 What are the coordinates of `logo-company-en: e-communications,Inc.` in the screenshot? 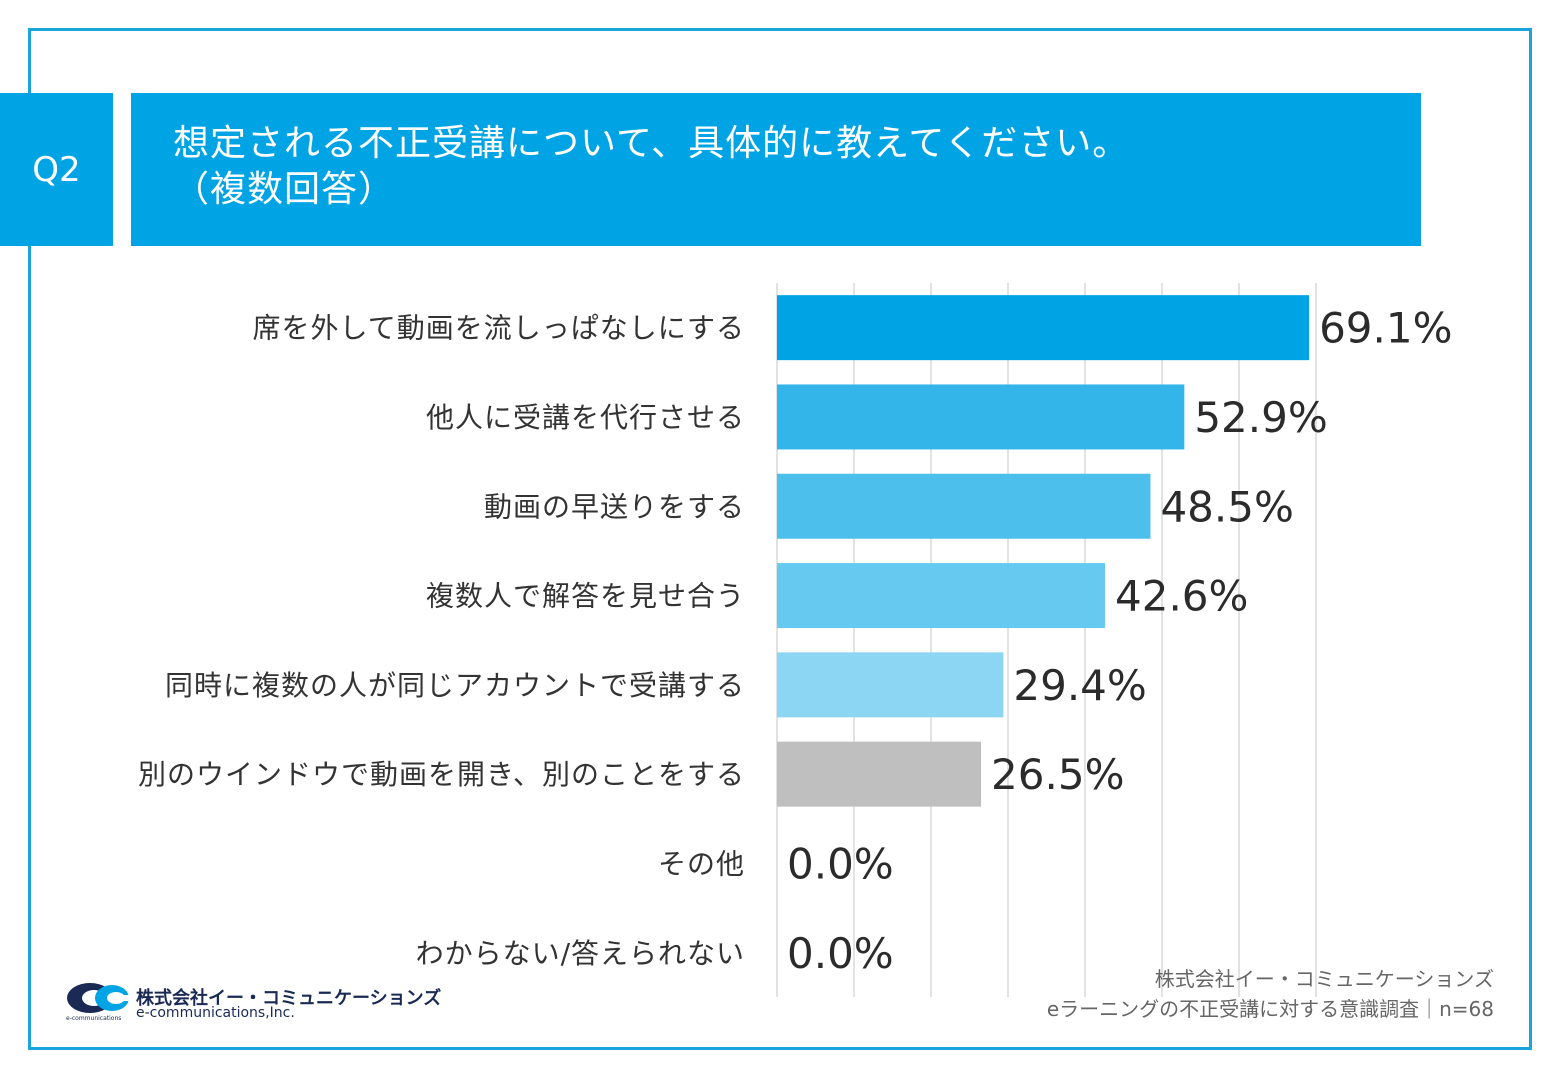 It's located at (215, 1013).